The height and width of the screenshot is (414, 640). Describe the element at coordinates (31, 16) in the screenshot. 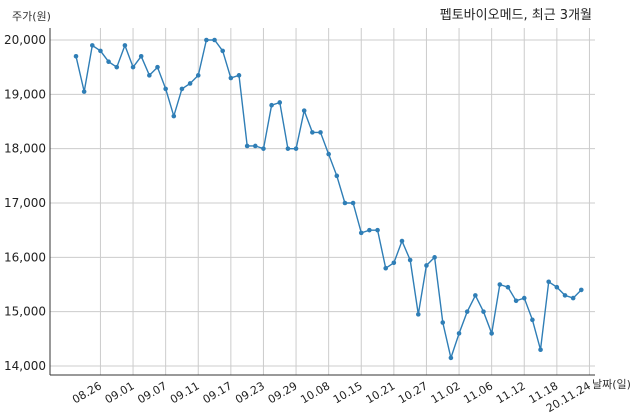

I see `y-axis-label: 주가(원)` at that location.